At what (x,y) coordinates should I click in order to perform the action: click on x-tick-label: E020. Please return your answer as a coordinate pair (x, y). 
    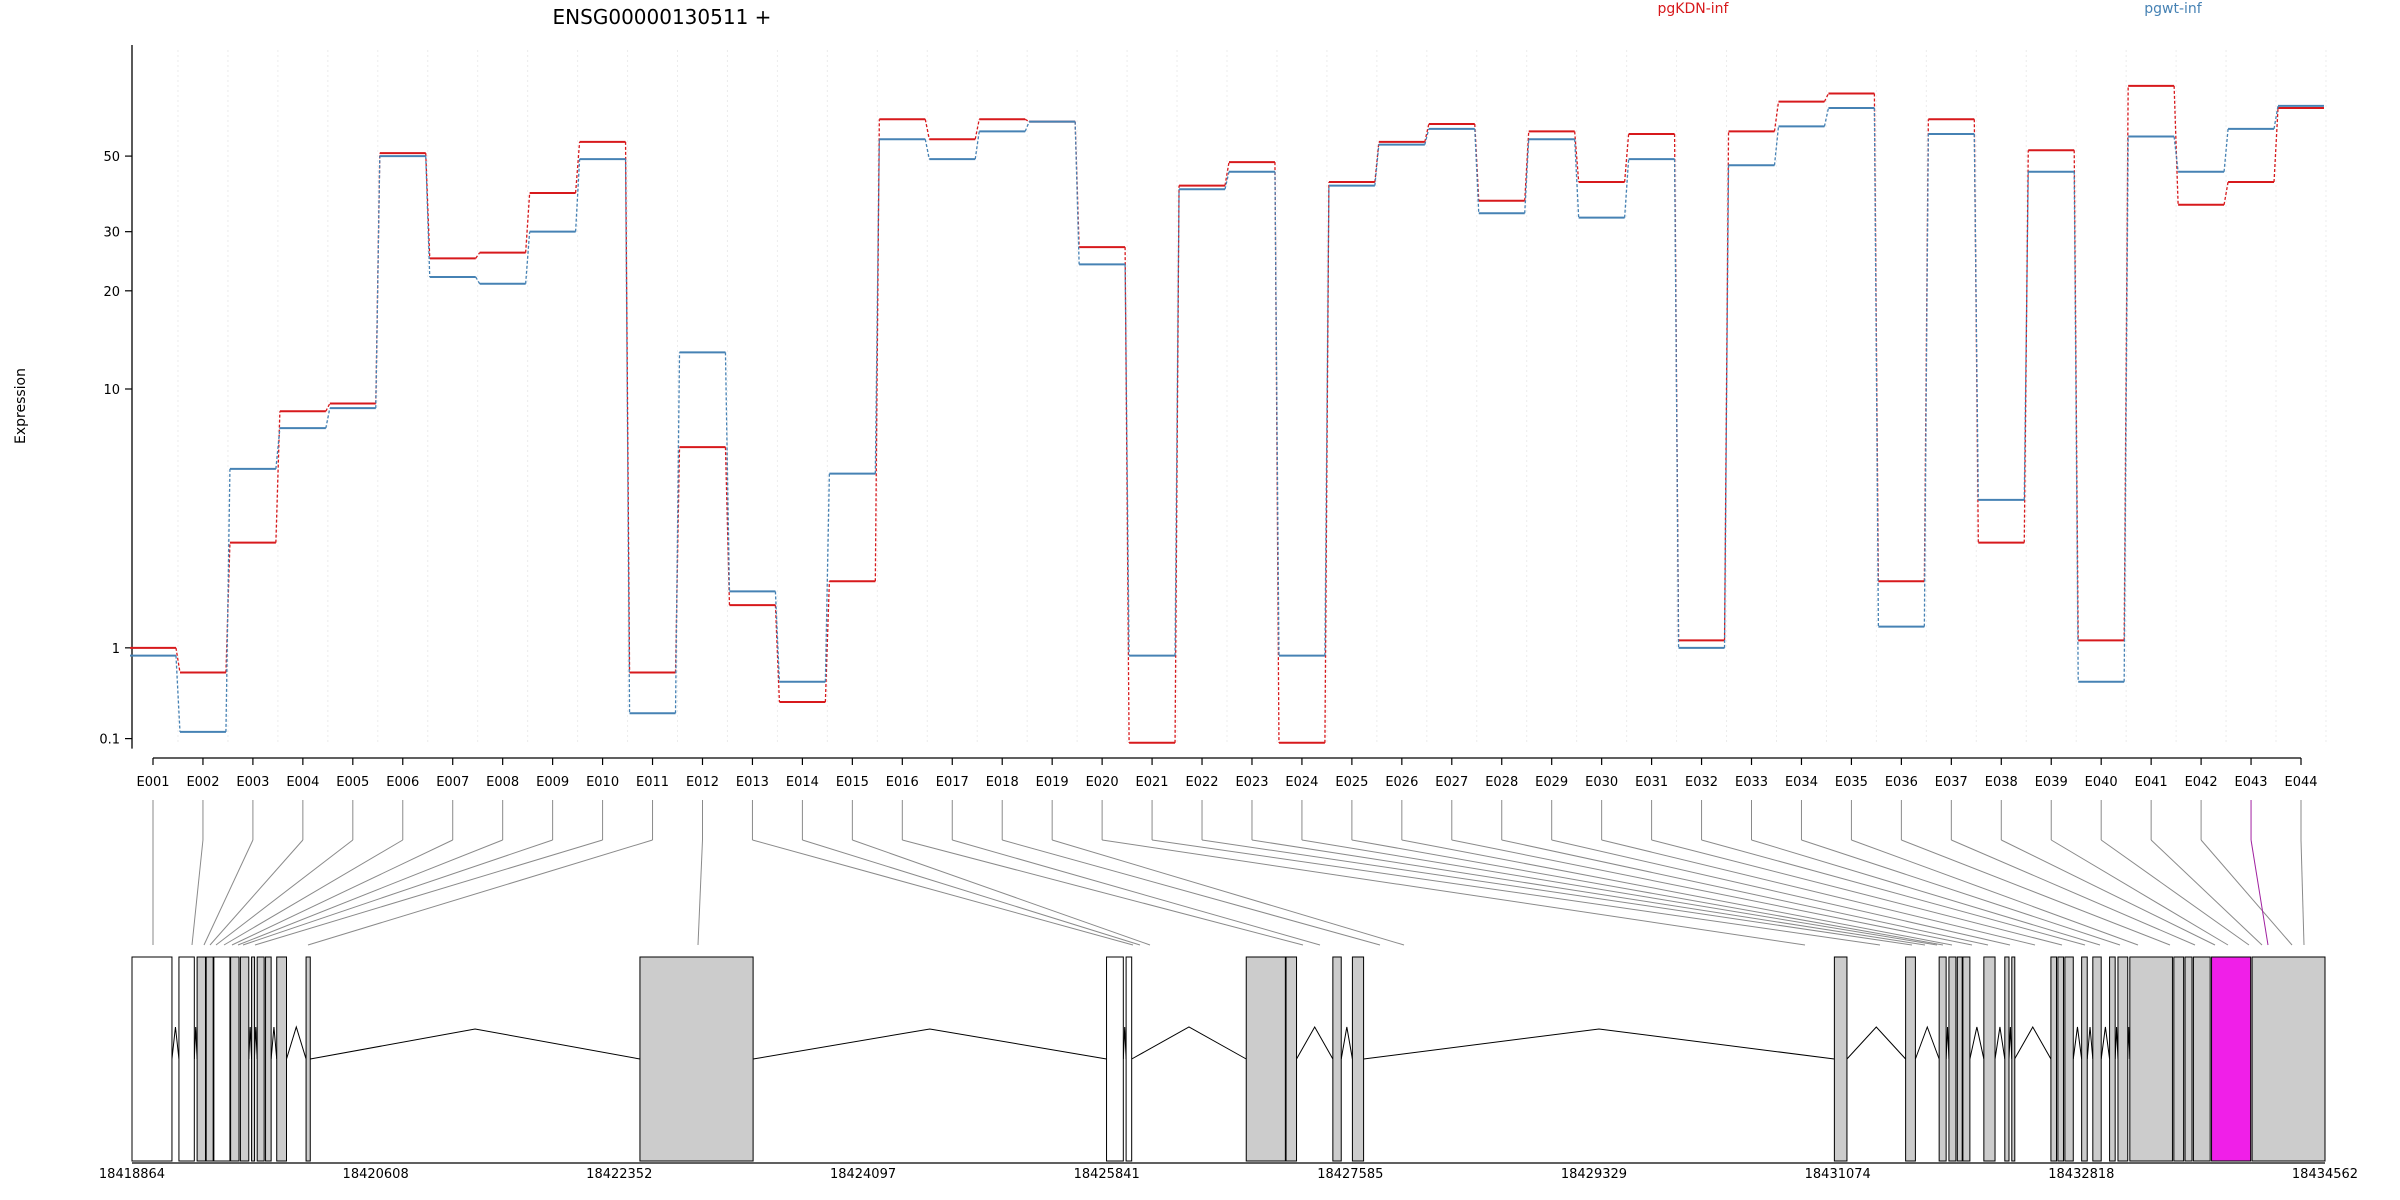
    Looking at the image, I should click on (1102, 782).